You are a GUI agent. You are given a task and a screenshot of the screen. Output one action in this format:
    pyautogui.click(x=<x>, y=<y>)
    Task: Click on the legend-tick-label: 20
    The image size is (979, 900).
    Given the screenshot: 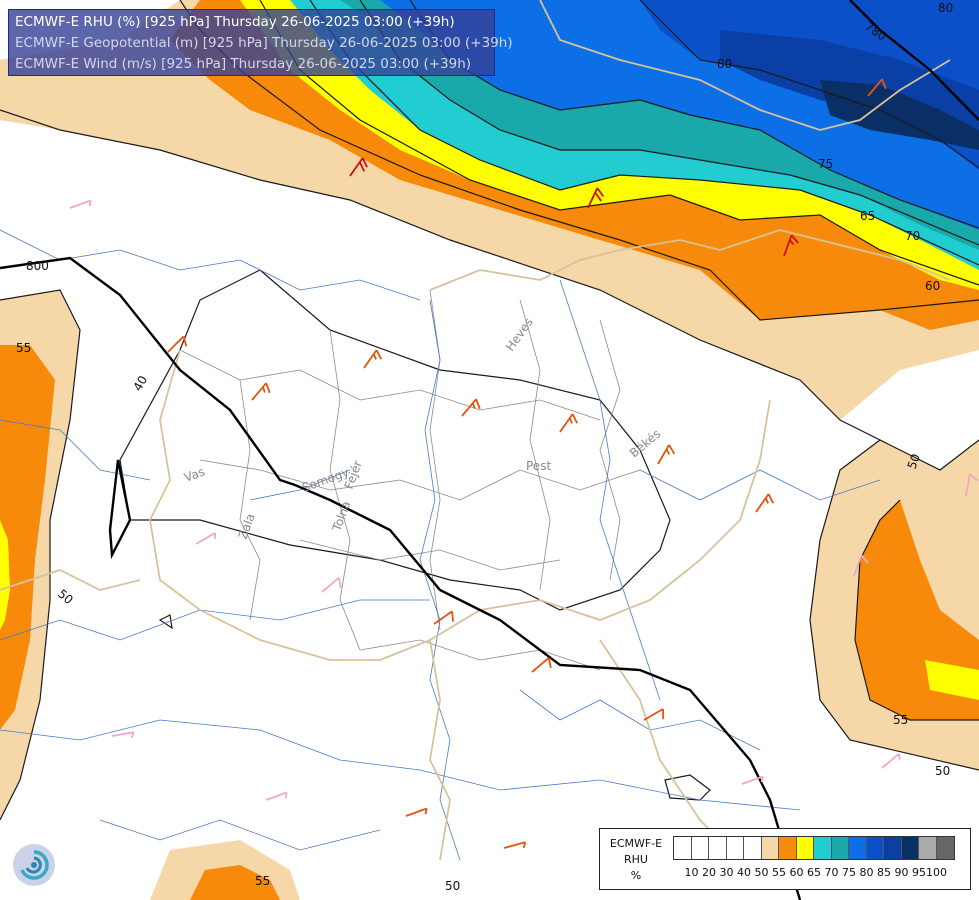 What is the action you would take?
    pyautogui.click(x=709, y=872)
    